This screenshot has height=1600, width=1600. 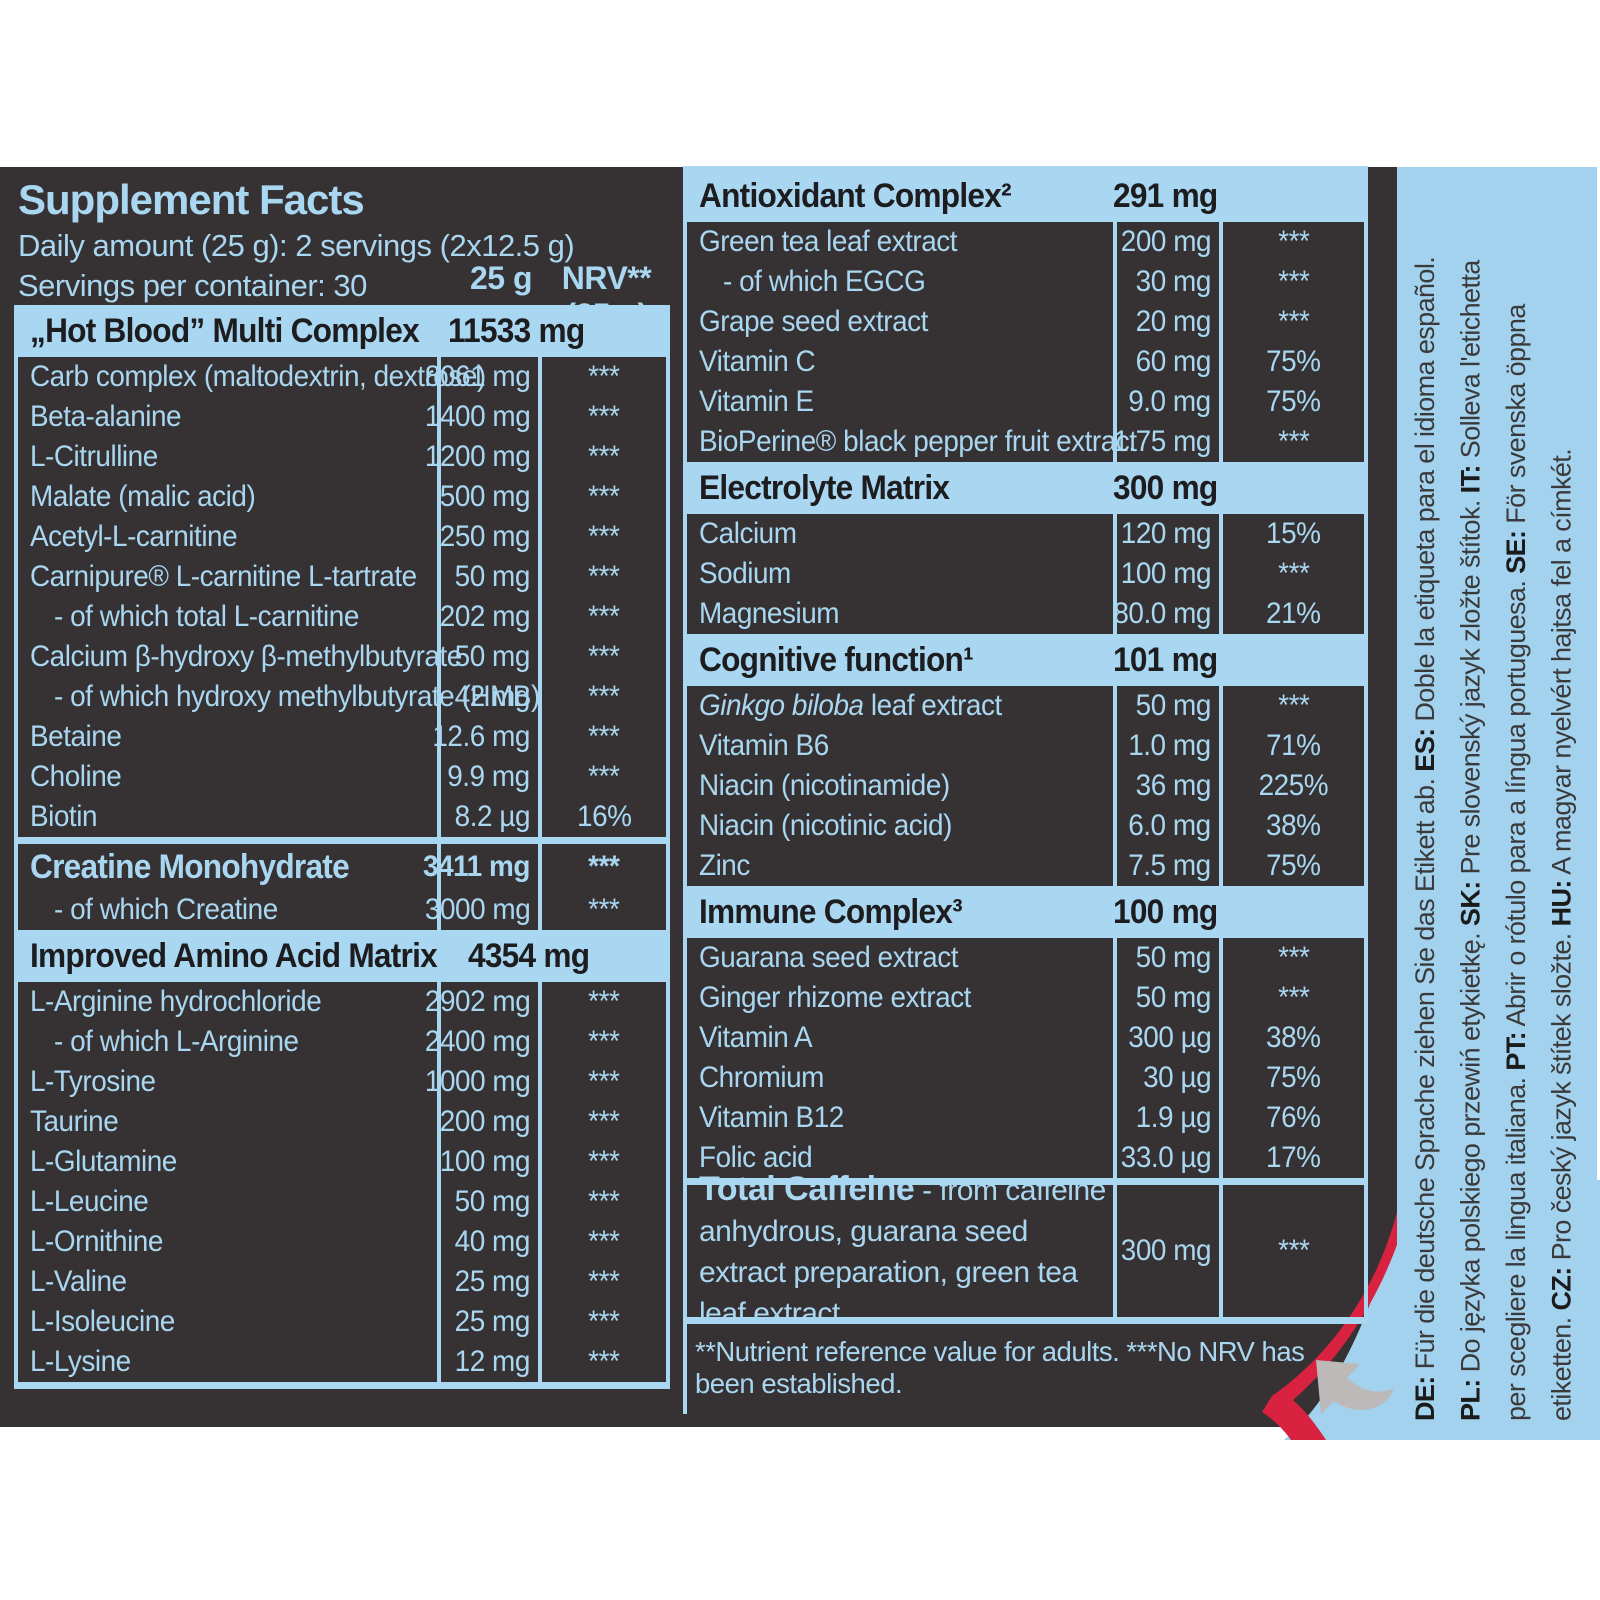 I want to click on ingredient-amount: 25 mg, so click(x=489, y=1322).